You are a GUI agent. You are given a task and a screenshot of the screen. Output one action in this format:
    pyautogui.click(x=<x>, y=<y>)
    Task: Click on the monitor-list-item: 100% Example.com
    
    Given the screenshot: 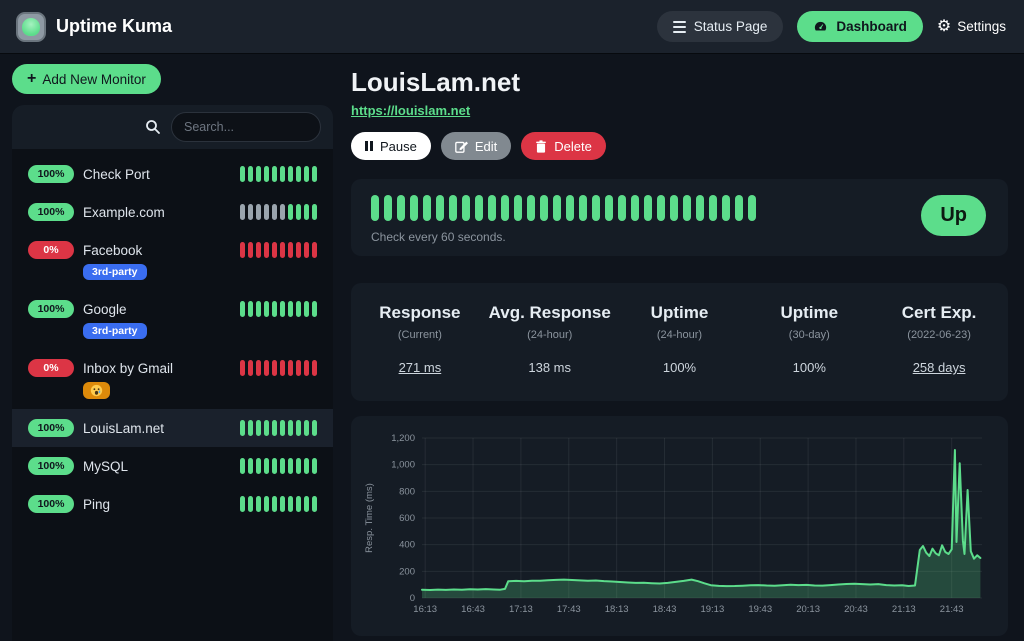 What is the action you would take?
    pyautogui.click(x=172, y=212)
    